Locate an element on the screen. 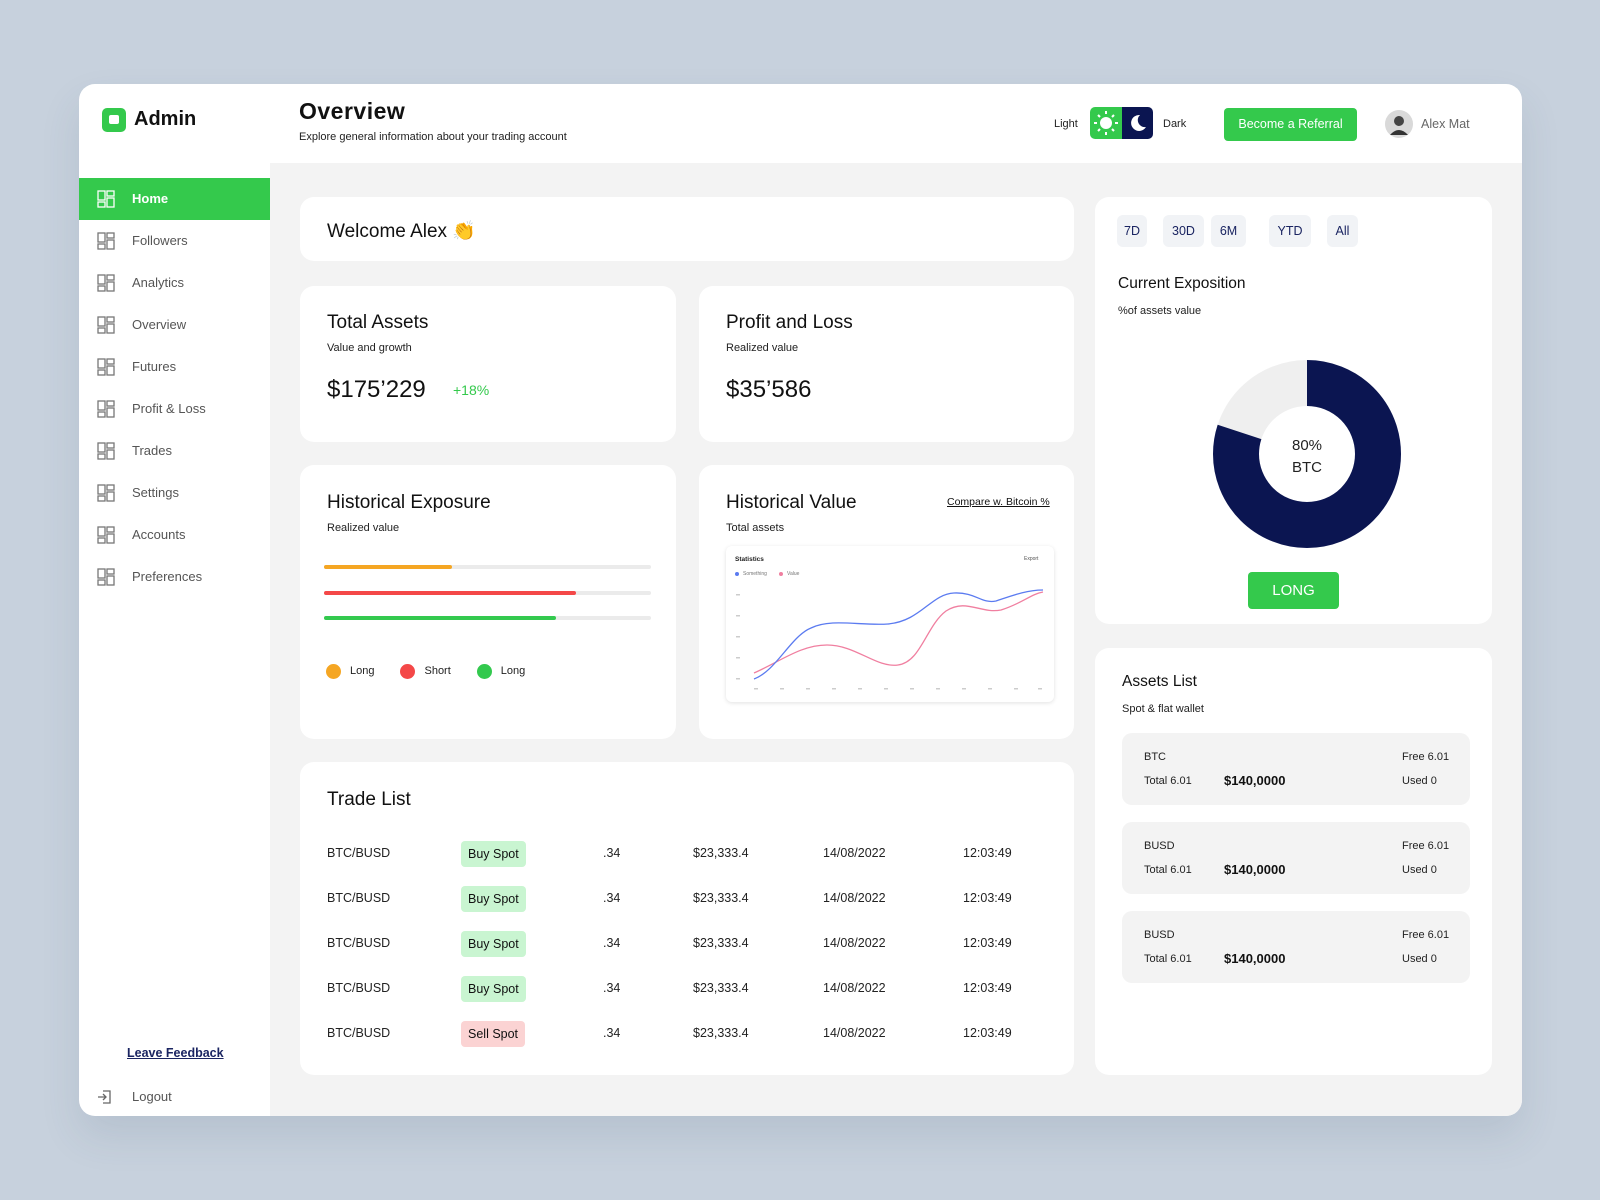 This screenshot has width=1600, height=1200. nav-item: Preferences is located at coordinates (174, 577).